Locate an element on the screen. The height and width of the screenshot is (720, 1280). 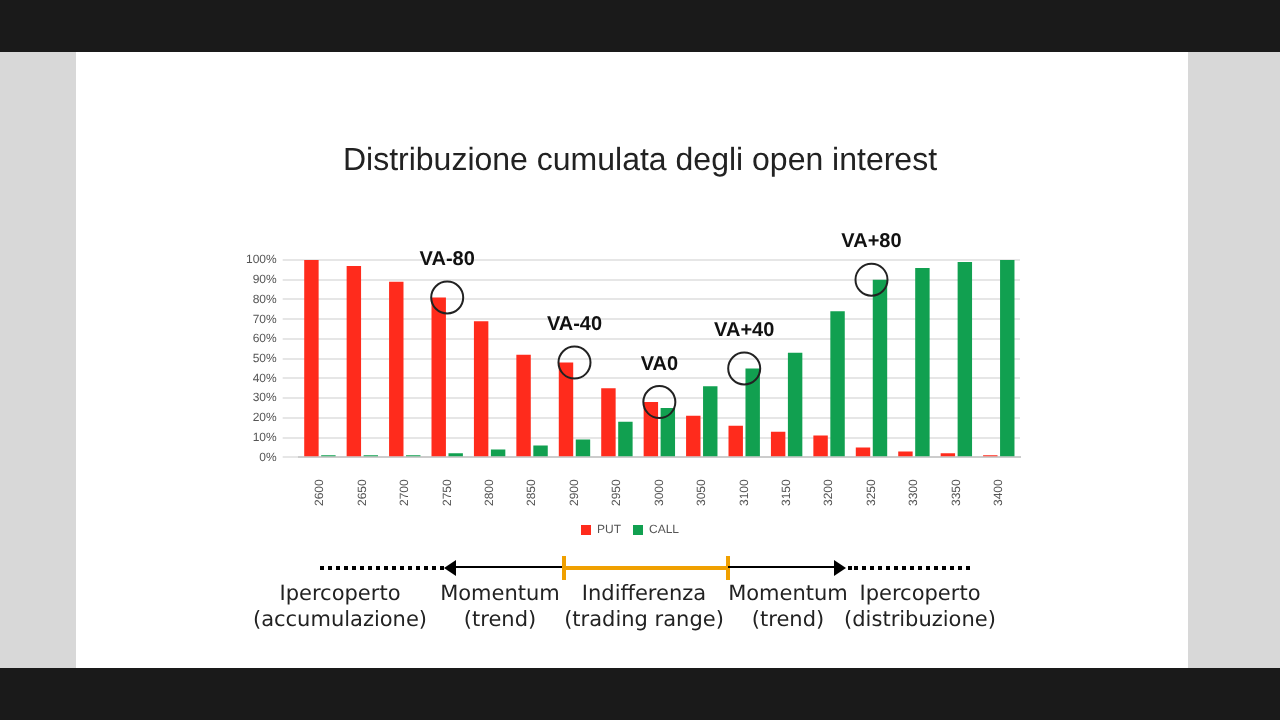
annotation: VA+80 is located at coordinates (872, 242).